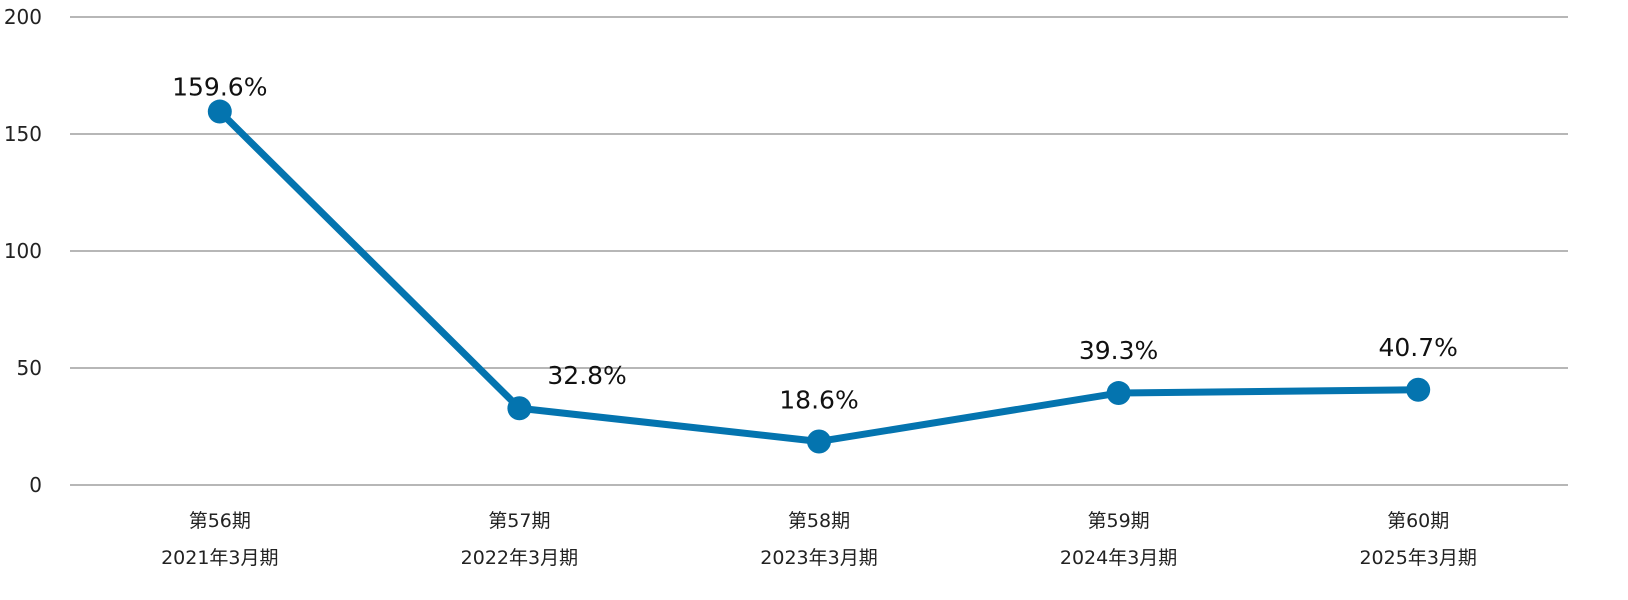  I want to click on x-category-fiscal-year: 2022年3月期, so click(519, 558).